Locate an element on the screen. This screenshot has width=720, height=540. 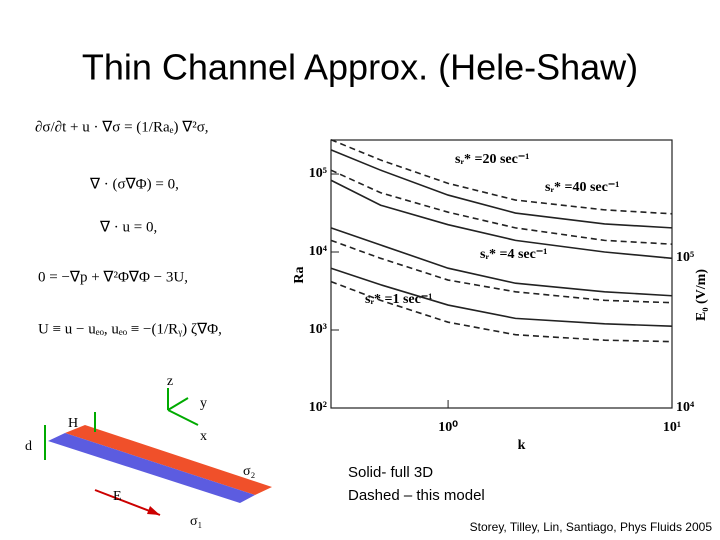
curve-annotation: sᵣ* =40 sec⁻¹ is located at coordinates (582, 187).